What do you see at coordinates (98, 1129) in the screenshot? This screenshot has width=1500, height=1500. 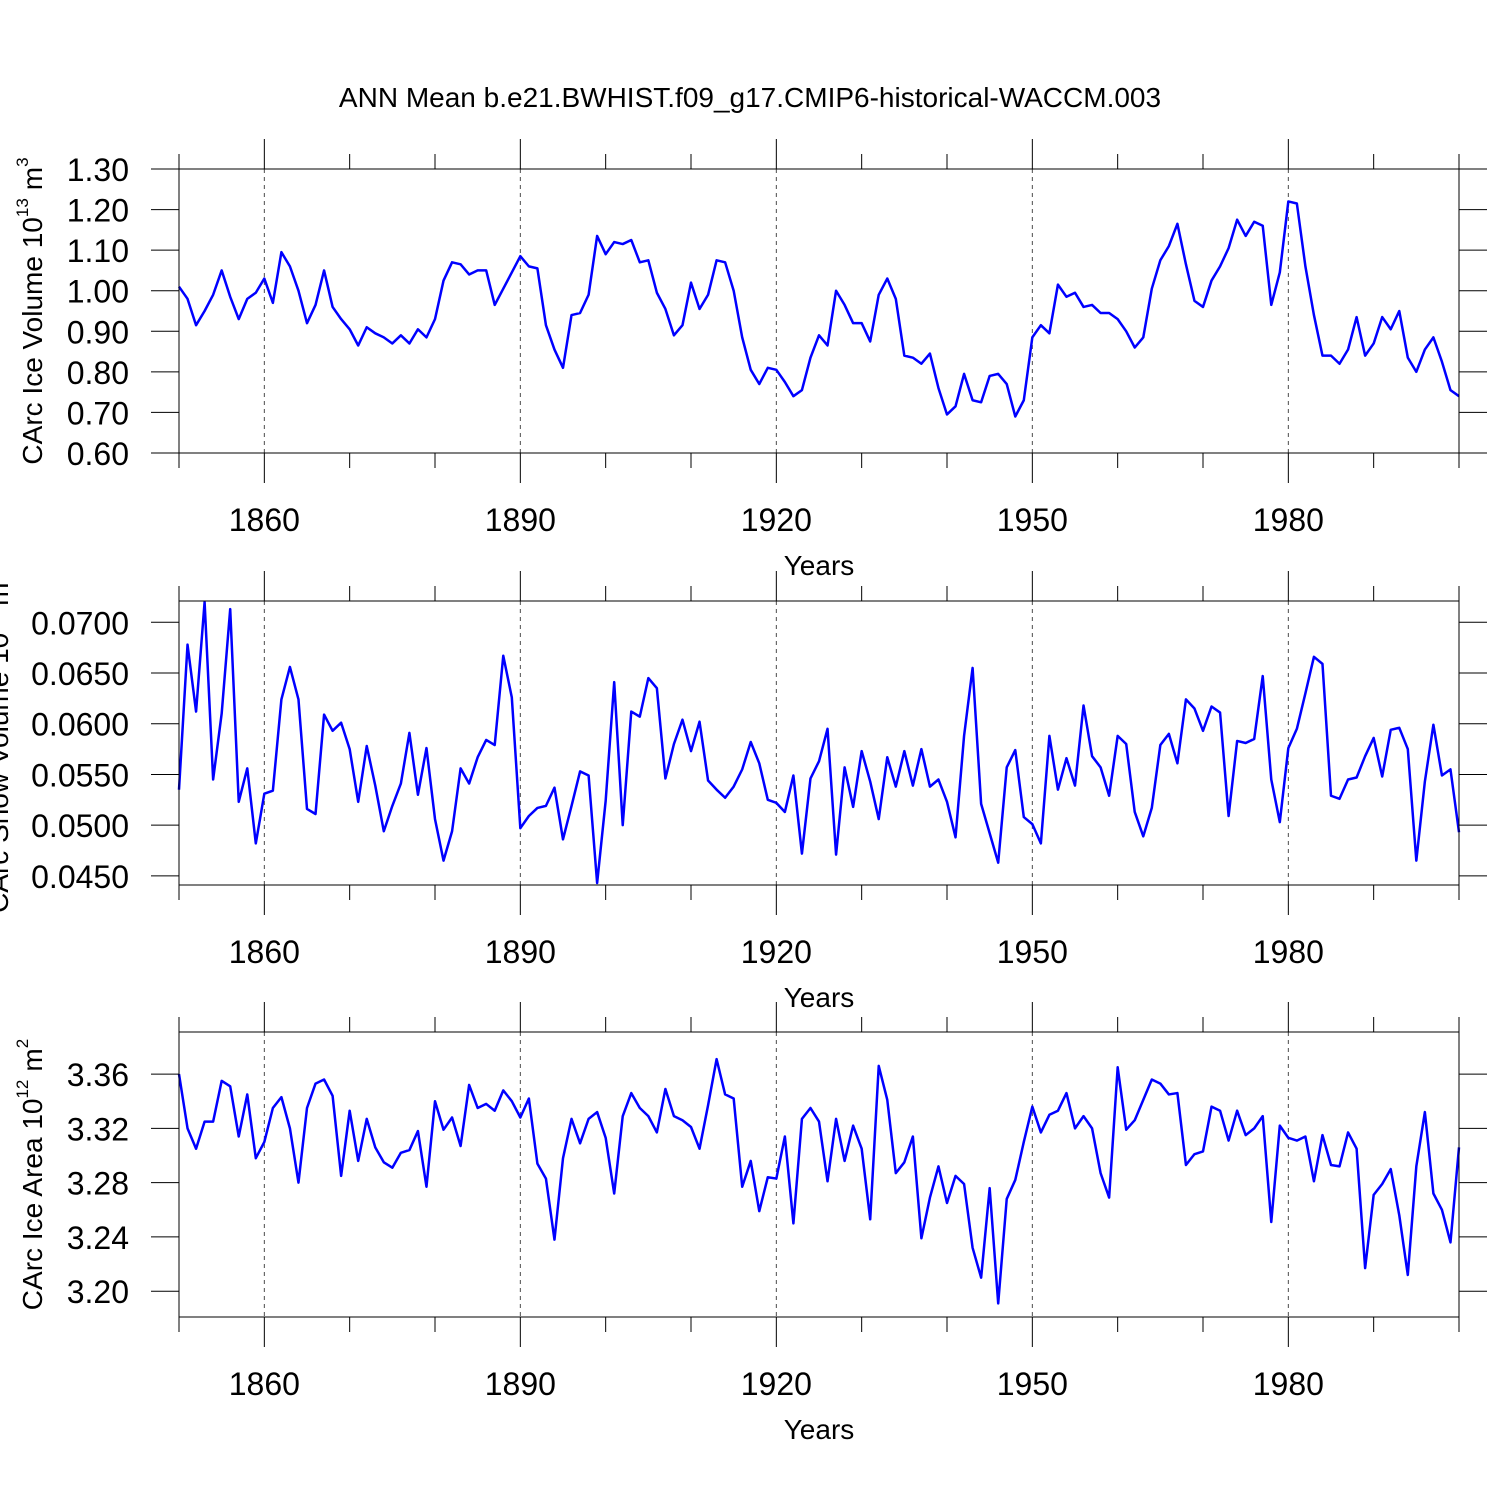 I see `y-tick-label: 3.32` at bounding box center [98, 1129].